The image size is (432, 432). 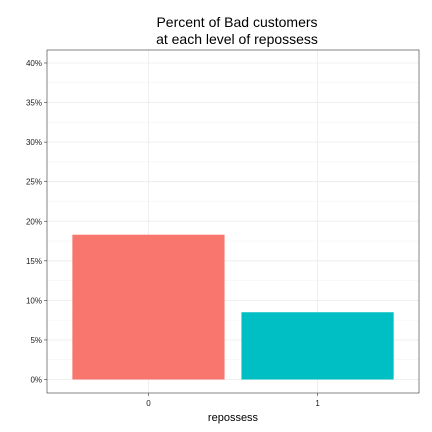 I want to click on y-tick-label: 20%, so click(x=34, y=221).